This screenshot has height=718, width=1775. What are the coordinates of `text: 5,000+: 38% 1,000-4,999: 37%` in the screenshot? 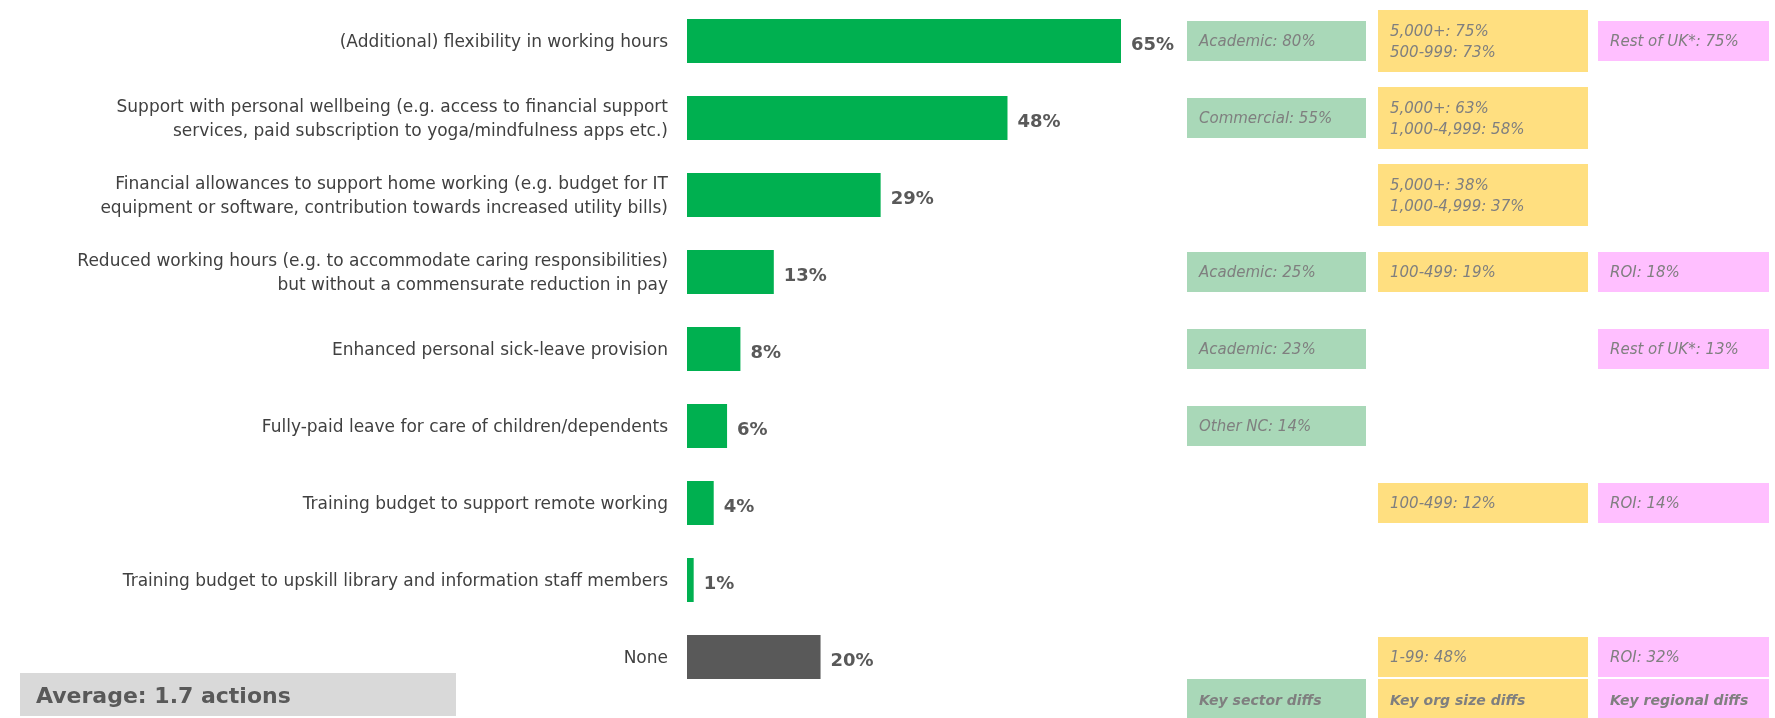 It's located at (1457, 195).